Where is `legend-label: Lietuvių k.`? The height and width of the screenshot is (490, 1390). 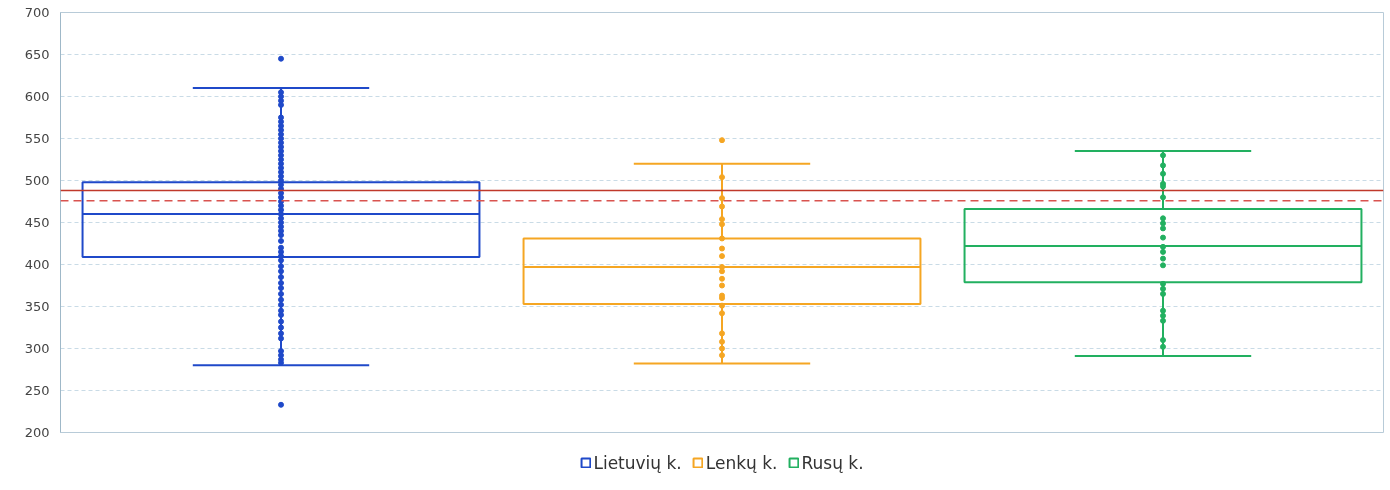
legend-label: Lietuvių k. is located at coordinates (637, 462).